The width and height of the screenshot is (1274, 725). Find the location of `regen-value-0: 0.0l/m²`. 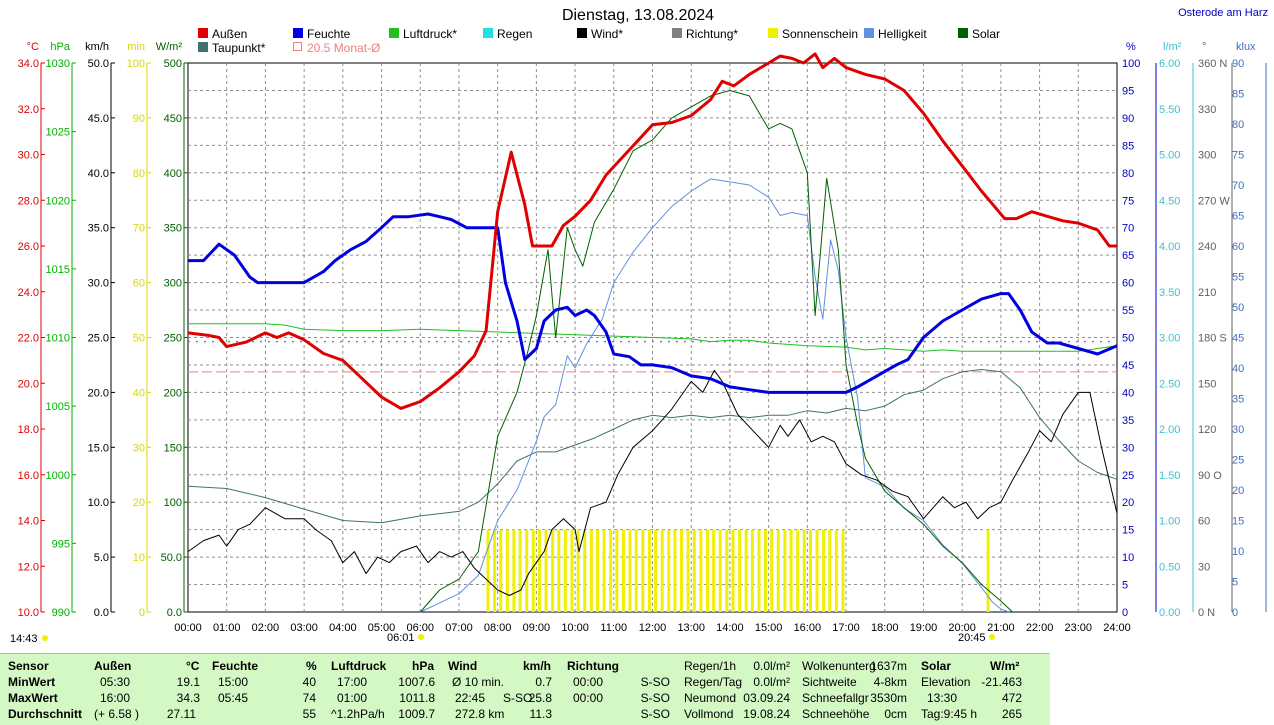

regen-value-0: 0.0l/m² is located at coordinates (771, 666).